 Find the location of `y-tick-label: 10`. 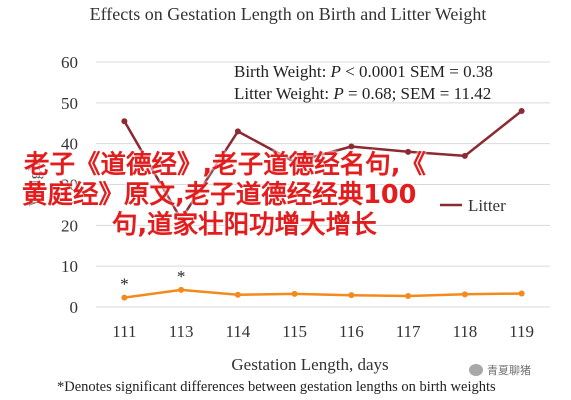

y-tick-label: 10 is located at coordinates (69, 266).